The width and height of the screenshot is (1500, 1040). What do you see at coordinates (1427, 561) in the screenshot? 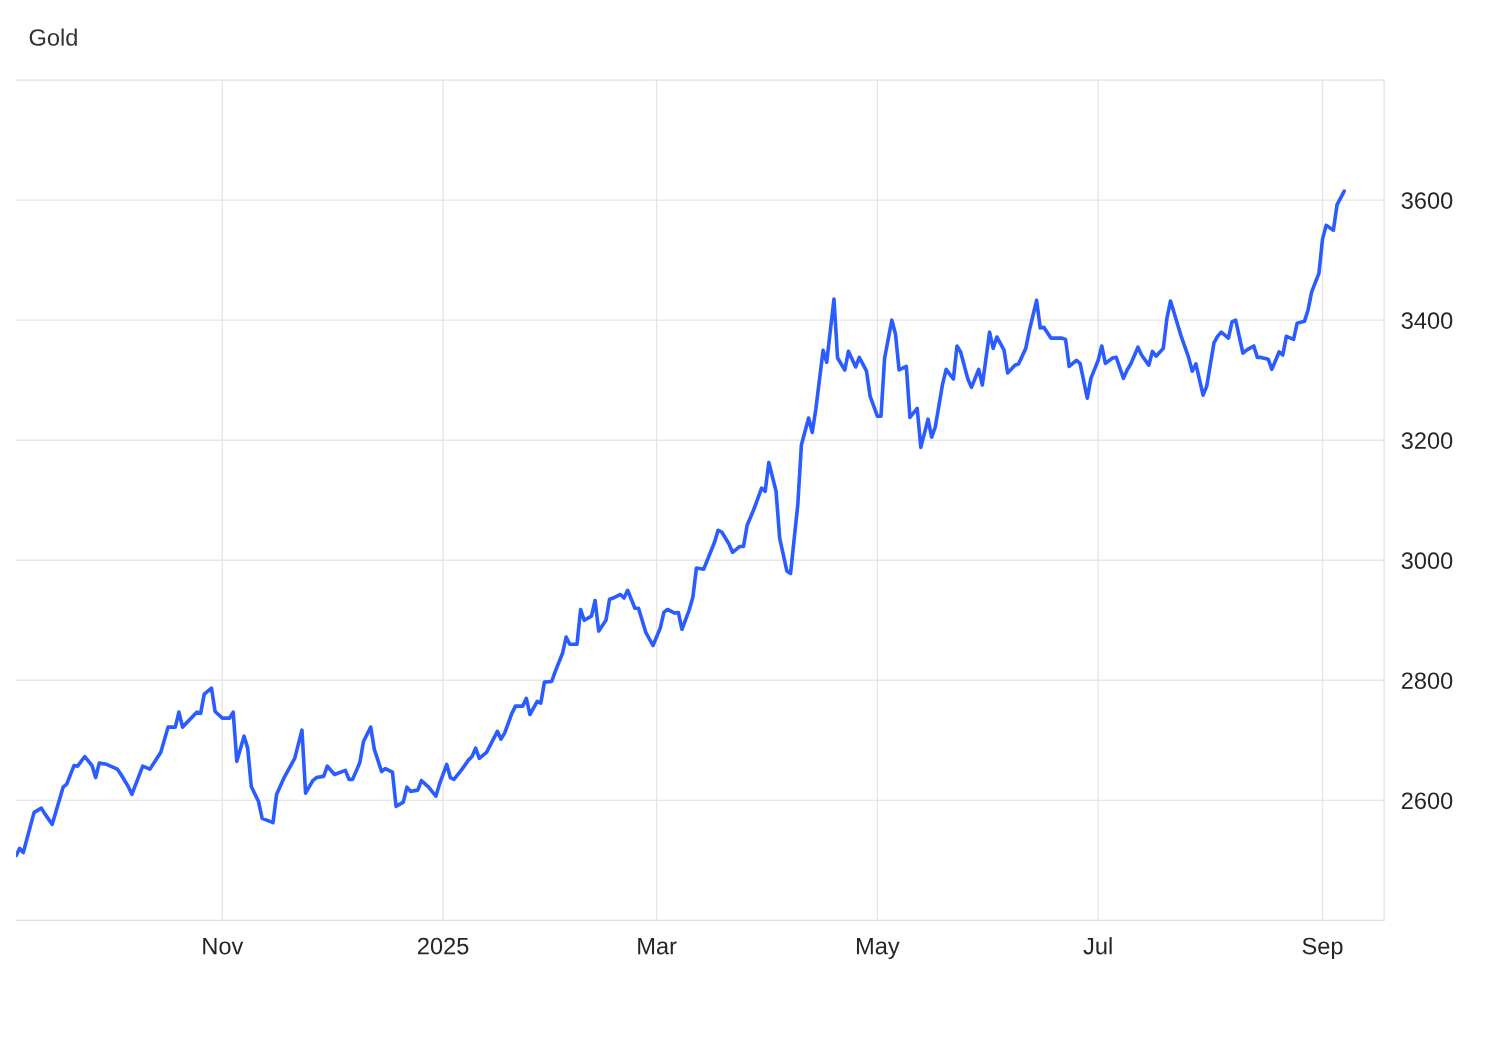
I see `y-tick-label: 3000` at bounding box center [1427, 561].